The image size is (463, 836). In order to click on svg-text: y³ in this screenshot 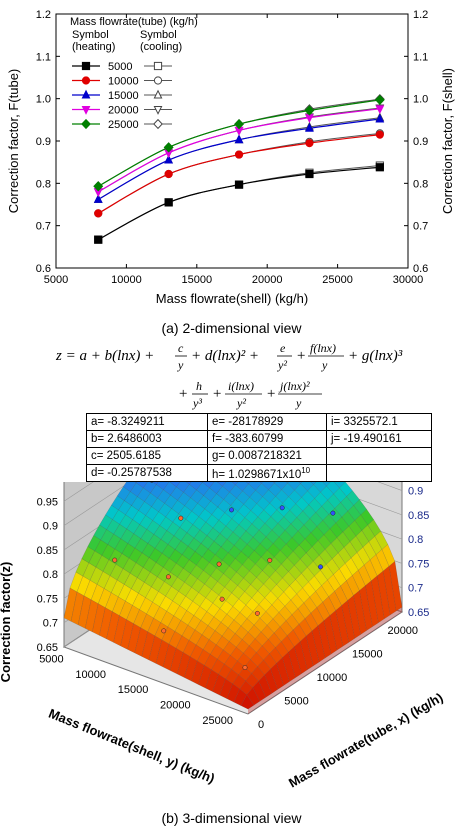, I will do `click(197, 403)`.